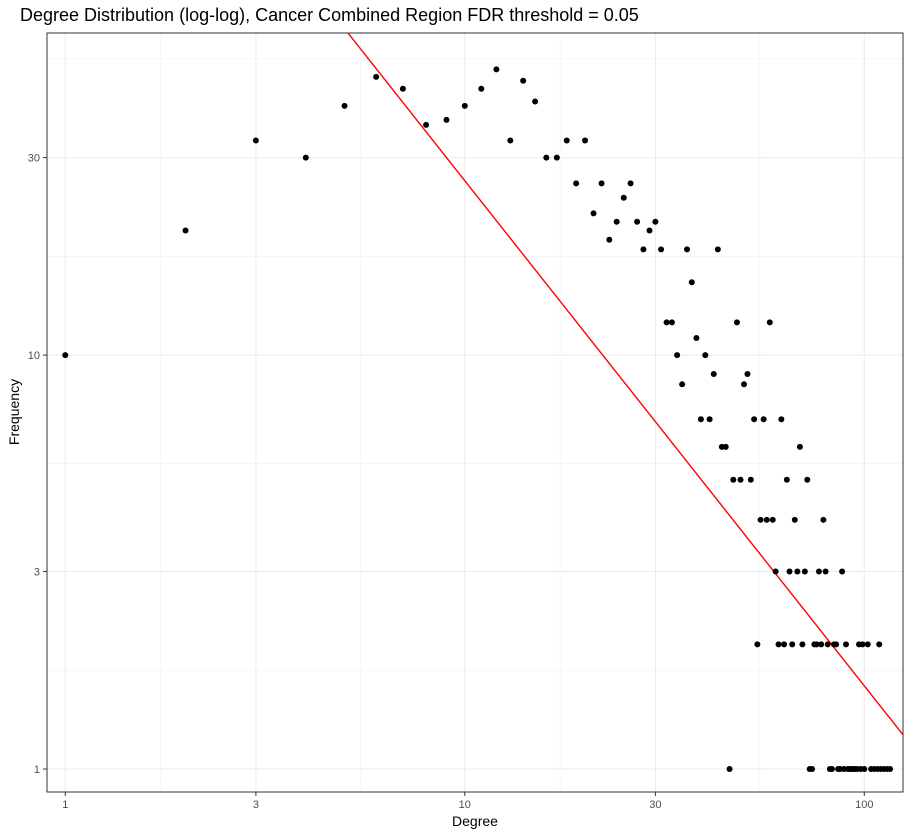  What do you see at coordinates (37, 770) in the screenshot?
I see `y-tick-label: 1` at bounding box center [37, 770].